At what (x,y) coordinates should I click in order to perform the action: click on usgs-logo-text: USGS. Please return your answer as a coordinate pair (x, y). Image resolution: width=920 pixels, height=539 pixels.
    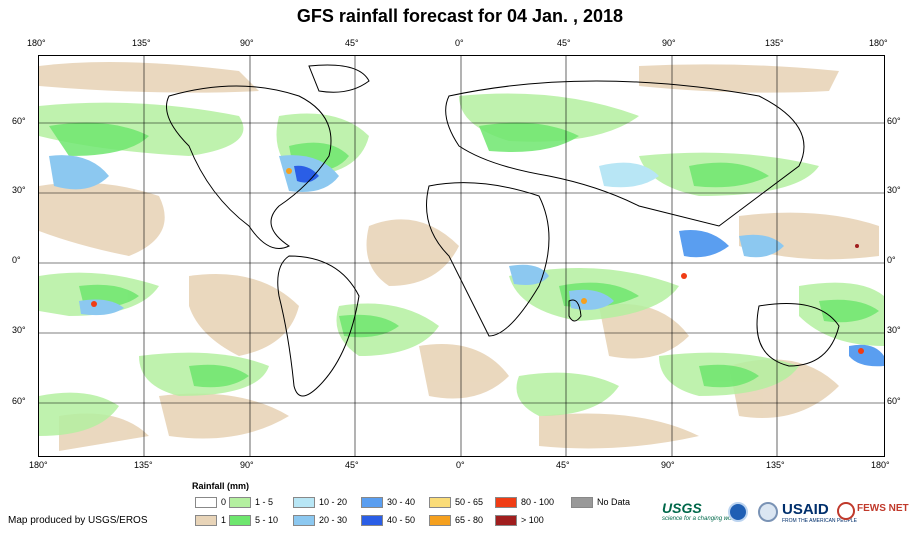
    Looking at the image, I should click on (682, 508).